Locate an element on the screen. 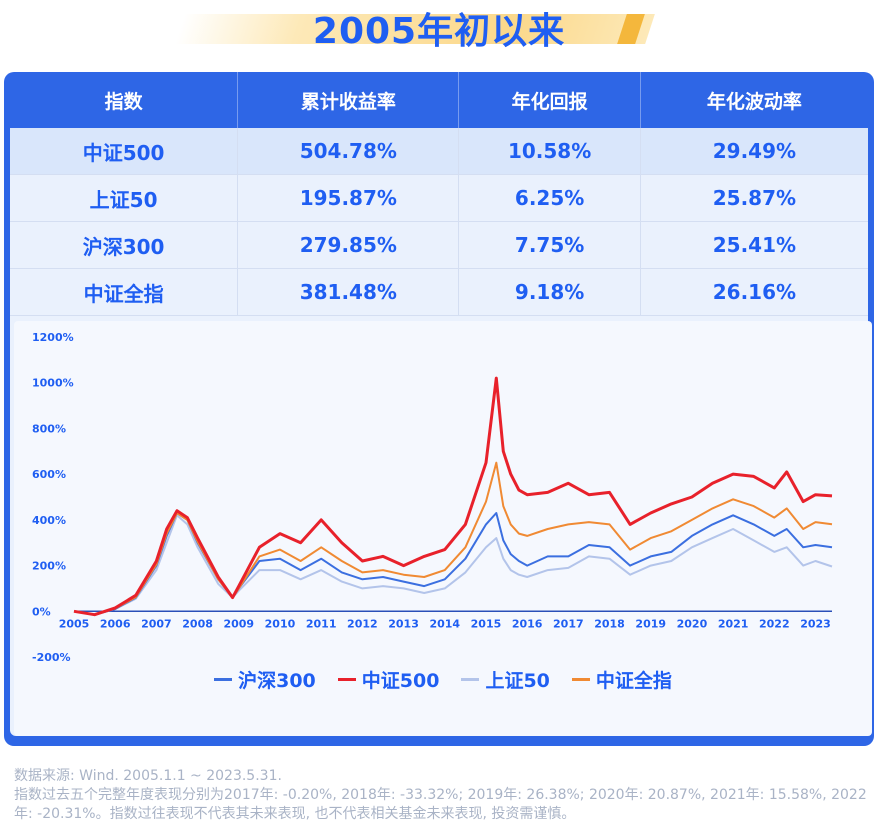 Image resolution: width=878 pixels, height=830 pixels. cell-cumulative: 504.78% is located at coordinates (349, 151).